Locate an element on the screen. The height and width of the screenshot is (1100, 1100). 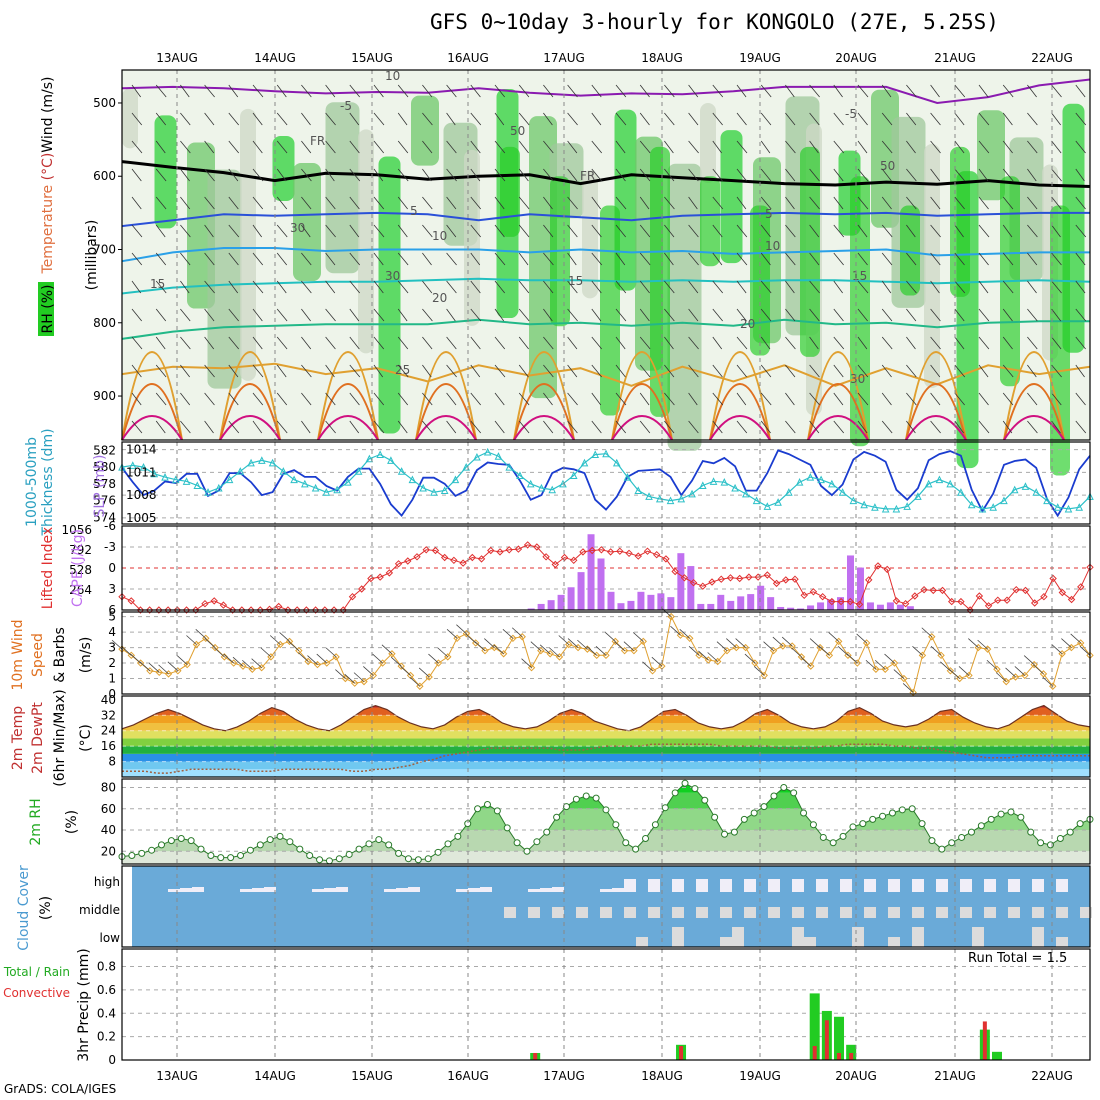
contour-label: 5 is located at coordinates (769, 214).